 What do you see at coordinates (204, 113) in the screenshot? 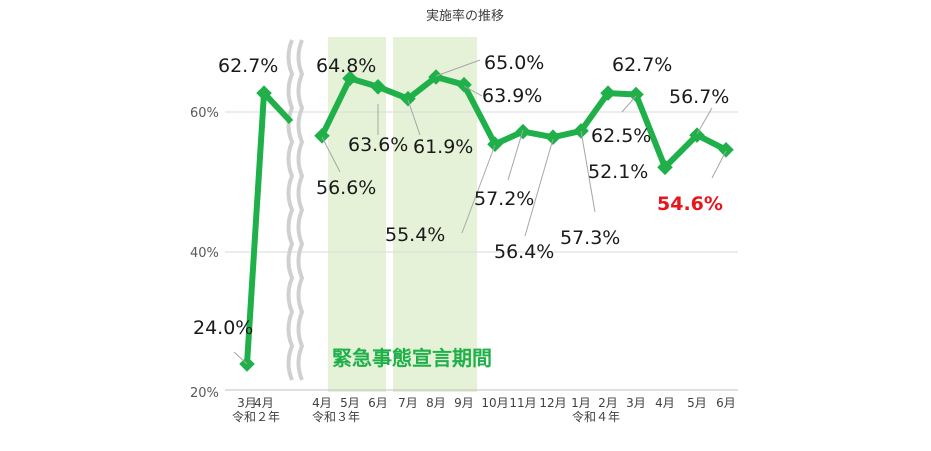
I see `y-tick-label: 60%` at bounding box center [204, 113].